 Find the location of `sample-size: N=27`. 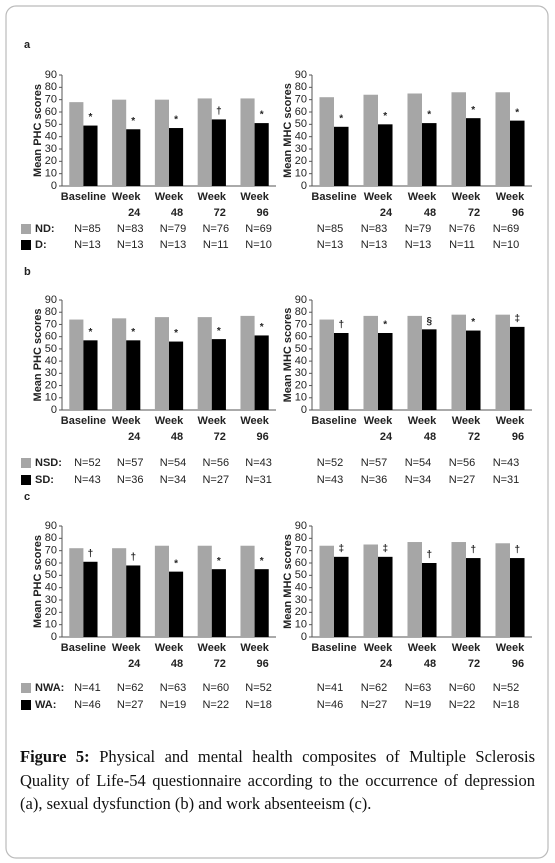

sample-size: N=27 is located at coordinates (130, 705).